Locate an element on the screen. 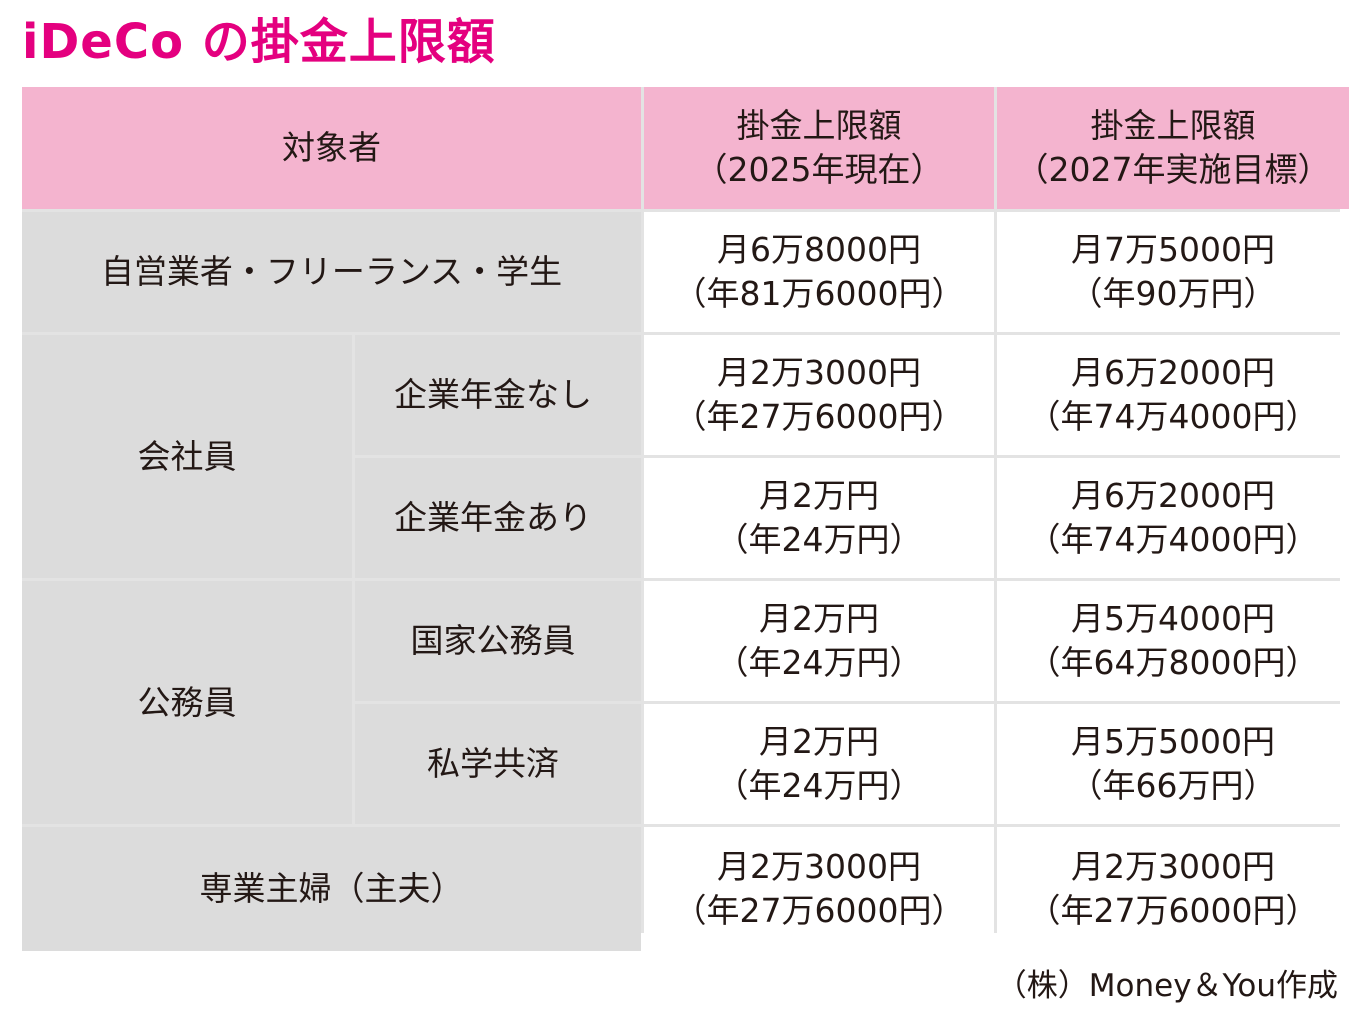 The image size is (1364, 1034). row-label-no-corporate-pension: 企業年金なし is located at coordinates (498, 395).